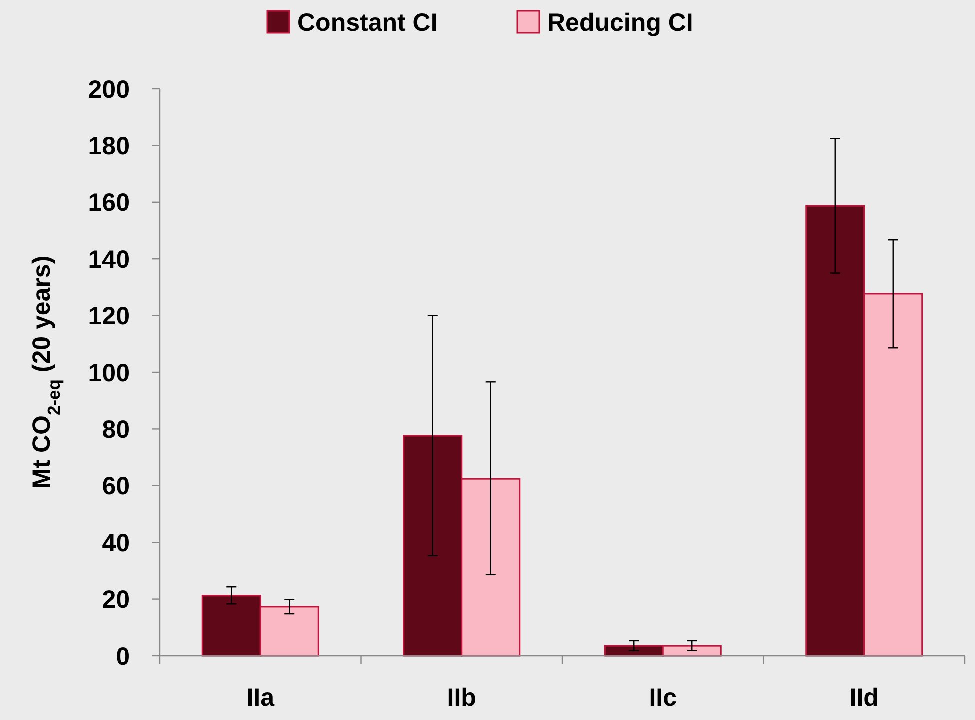 Image resolution: width=975 pixels, height=720 pixels. I want to click on y-tick-label: 120, so click(109, 316).